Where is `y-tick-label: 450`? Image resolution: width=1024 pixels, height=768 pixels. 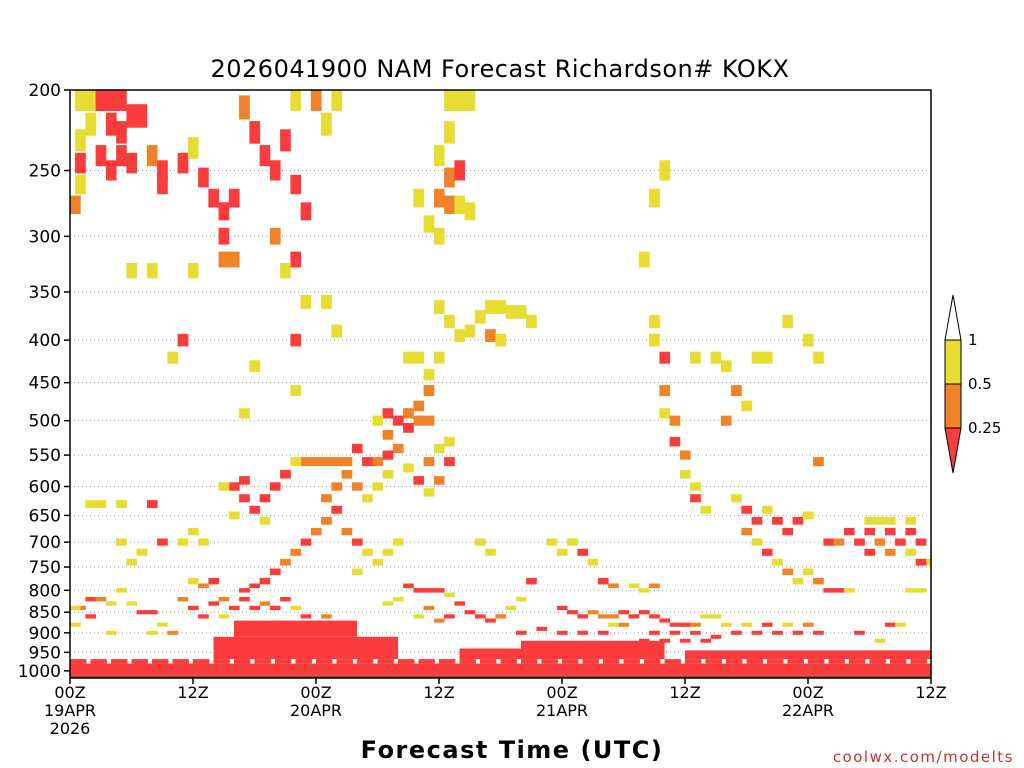 y-tick-label: 450 is located at coordinates (45, 384).